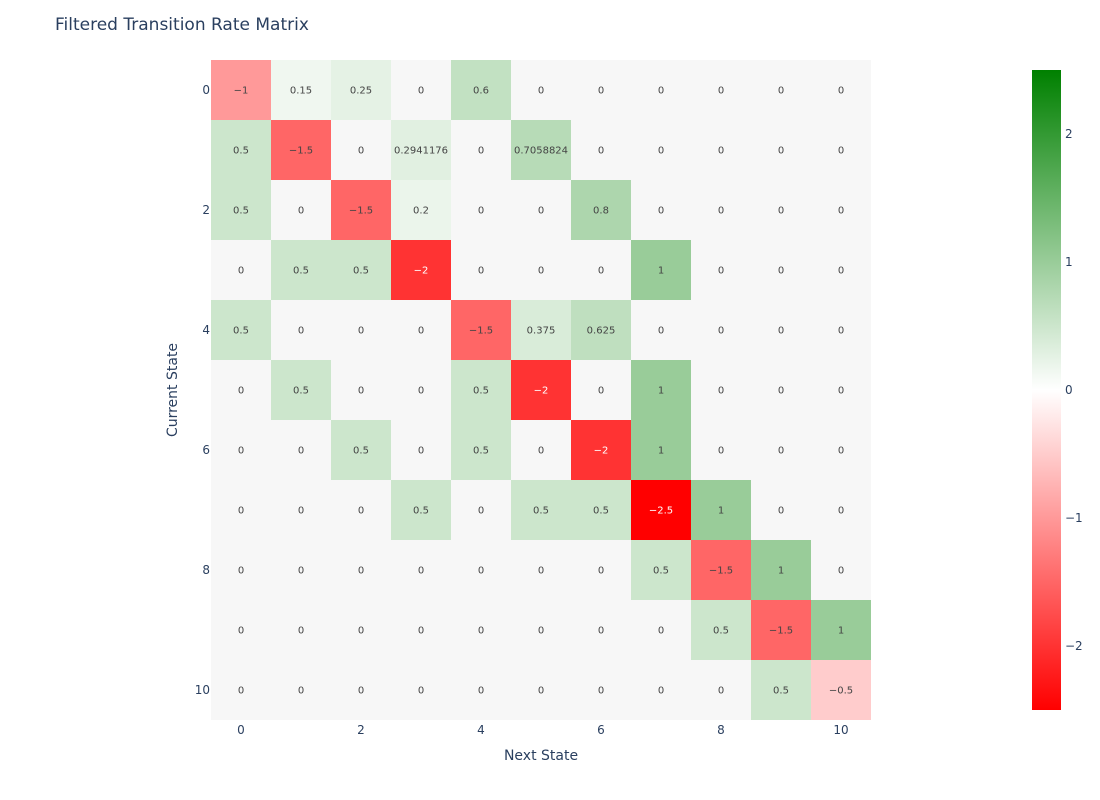 The height and width of the screenshot is (800, 1100). I want to click on cell-value-label: 0.15, so click(301, 91).